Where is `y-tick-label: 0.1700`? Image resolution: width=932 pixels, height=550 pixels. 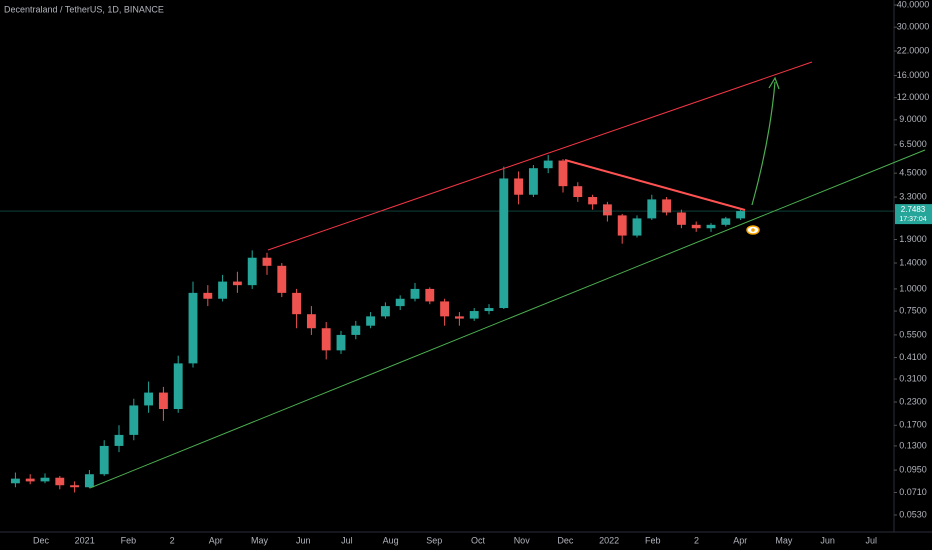
y-tick-label: 0.1700 is located at coordinates (913, 425).